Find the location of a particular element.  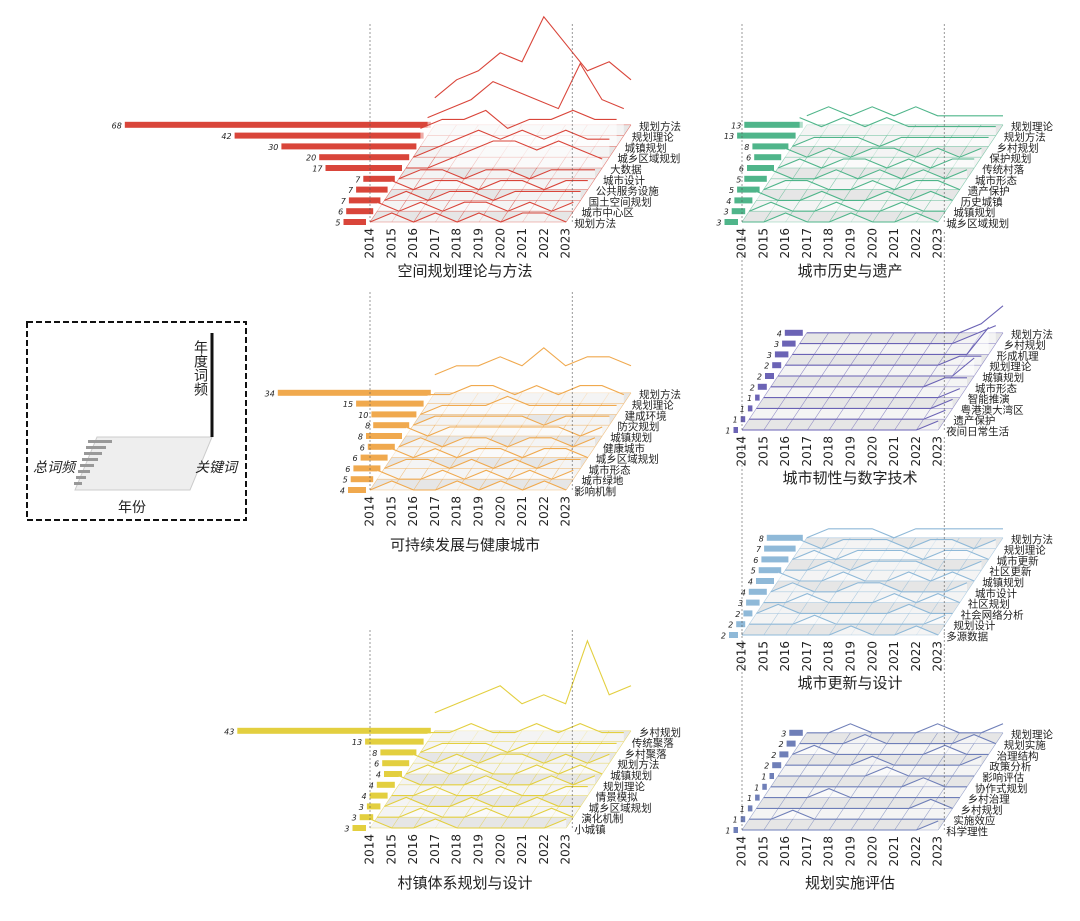

keyword-label: 实施效应 is located at coordinates (974, 820).